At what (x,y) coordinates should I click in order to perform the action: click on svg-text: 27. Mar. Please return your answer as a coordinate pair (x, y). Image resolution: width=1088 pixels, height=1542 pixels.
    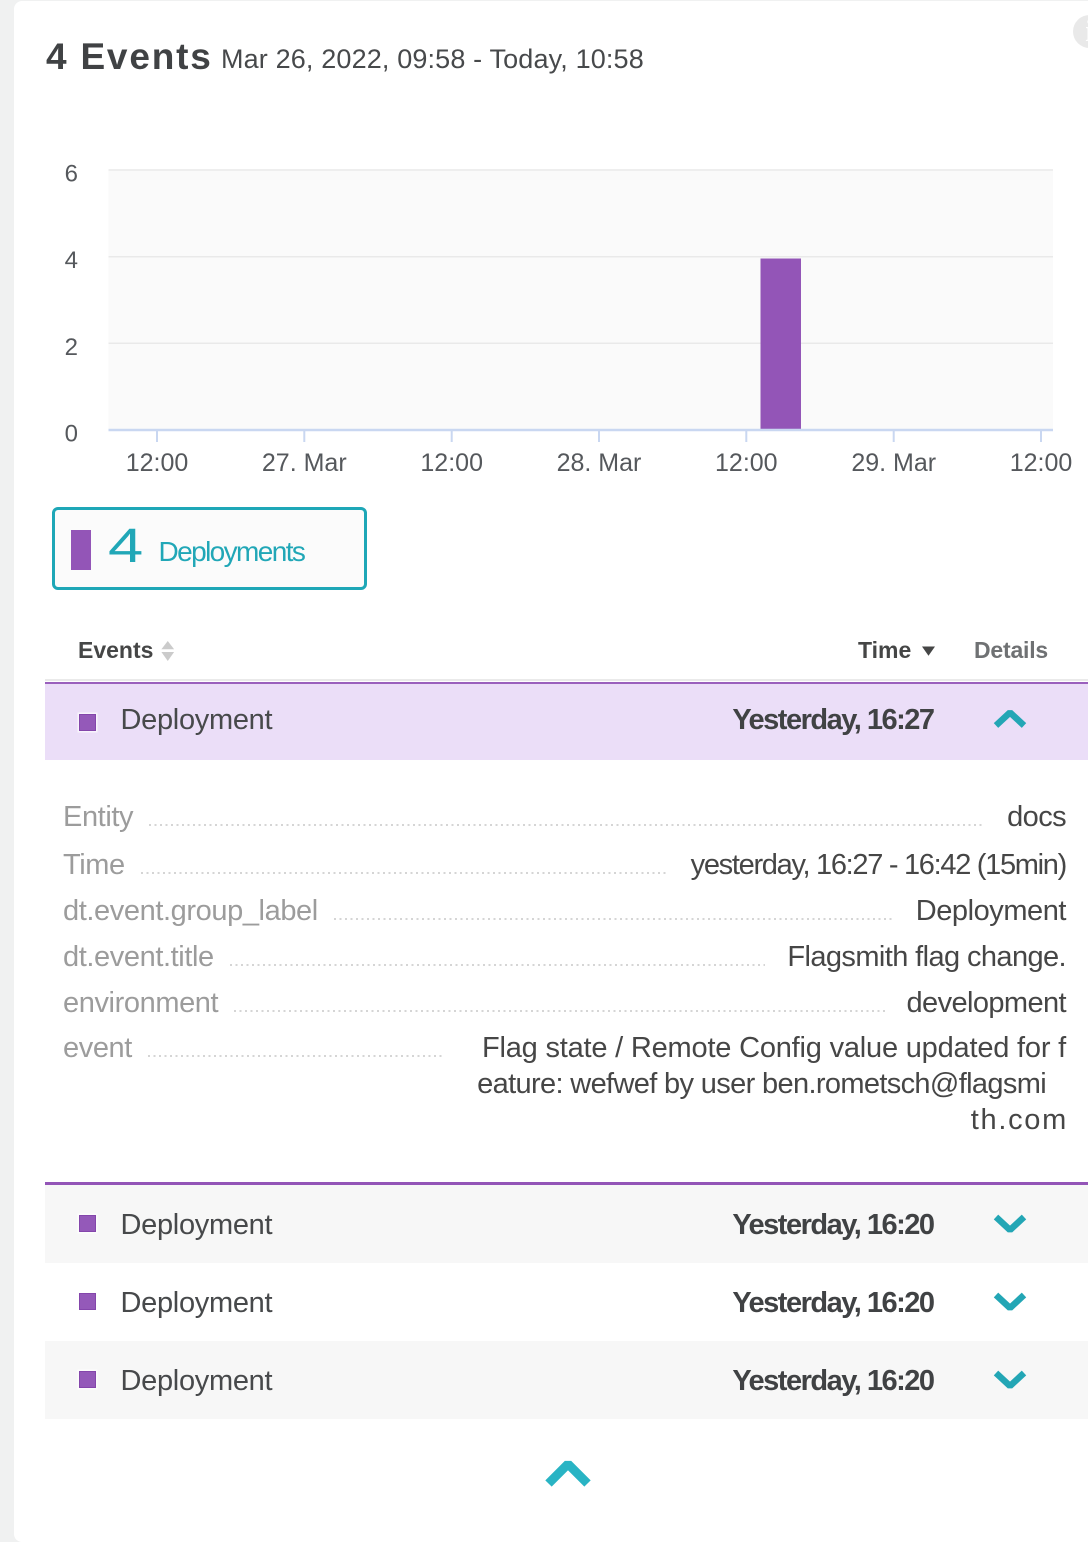
    Looking at the image, I should click on (304, 463).